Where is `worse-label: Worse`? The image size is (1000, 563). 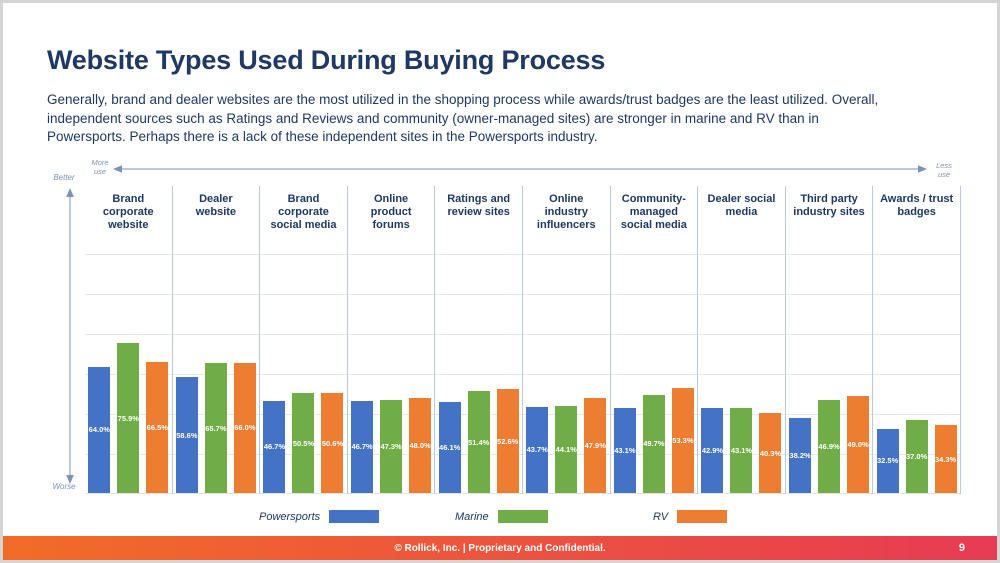 worse-label: Worse is located at coordinates (64, 486).